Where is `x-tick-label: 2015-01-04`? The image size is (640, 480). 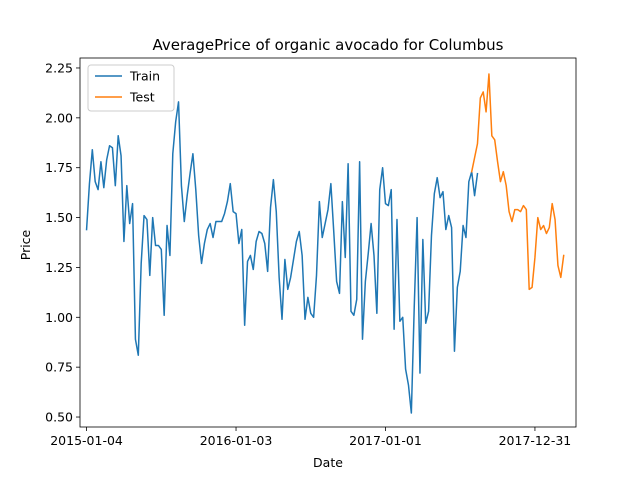 x-tick-label: 2015-01-04 is located at coordinates (86, 440).